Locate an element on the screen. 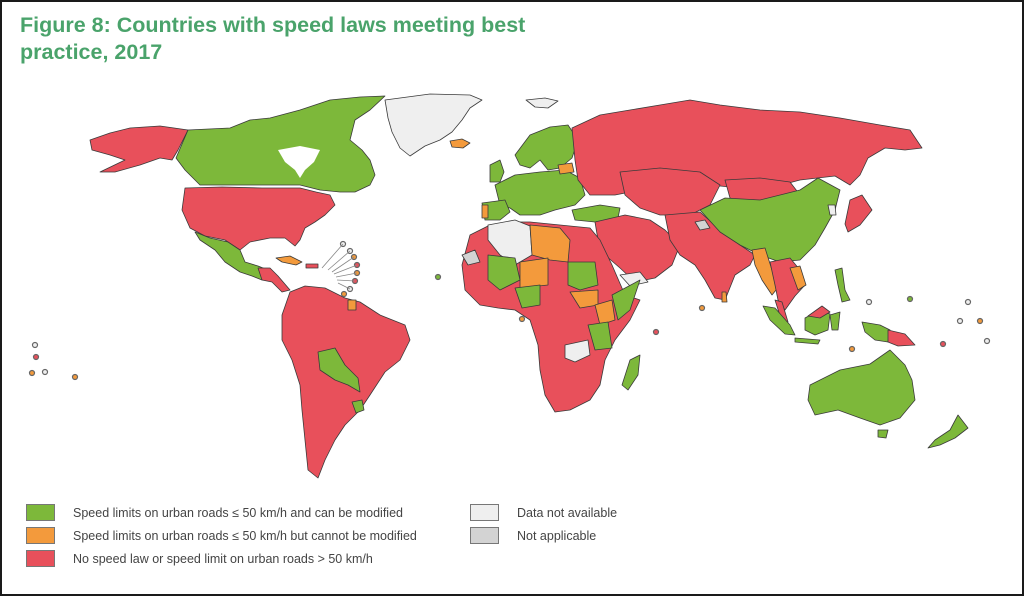  region-usa is located at coordinates (258, 218).